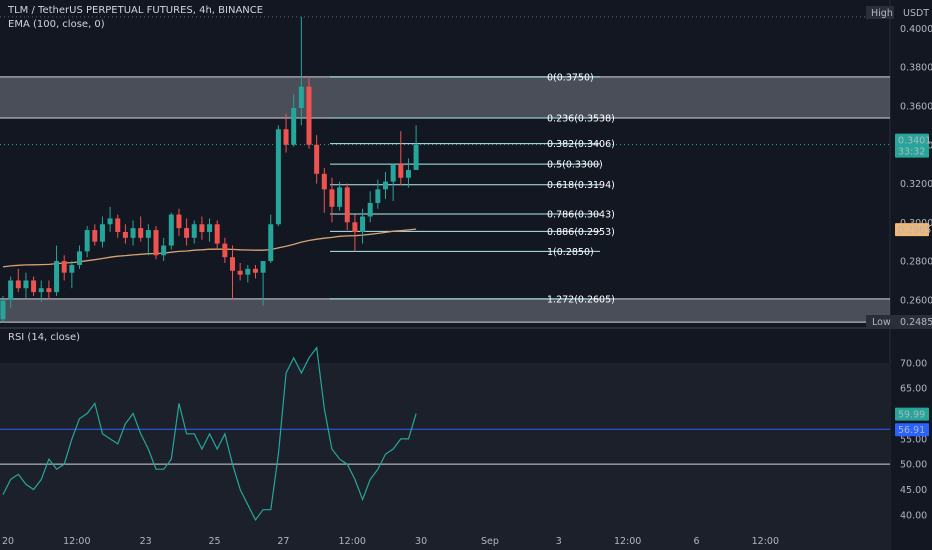  What do you see at coordinates (899, 321) in the screenshot?
I see `low-badge: Low 0.2485` at bounding box center [899, 321].